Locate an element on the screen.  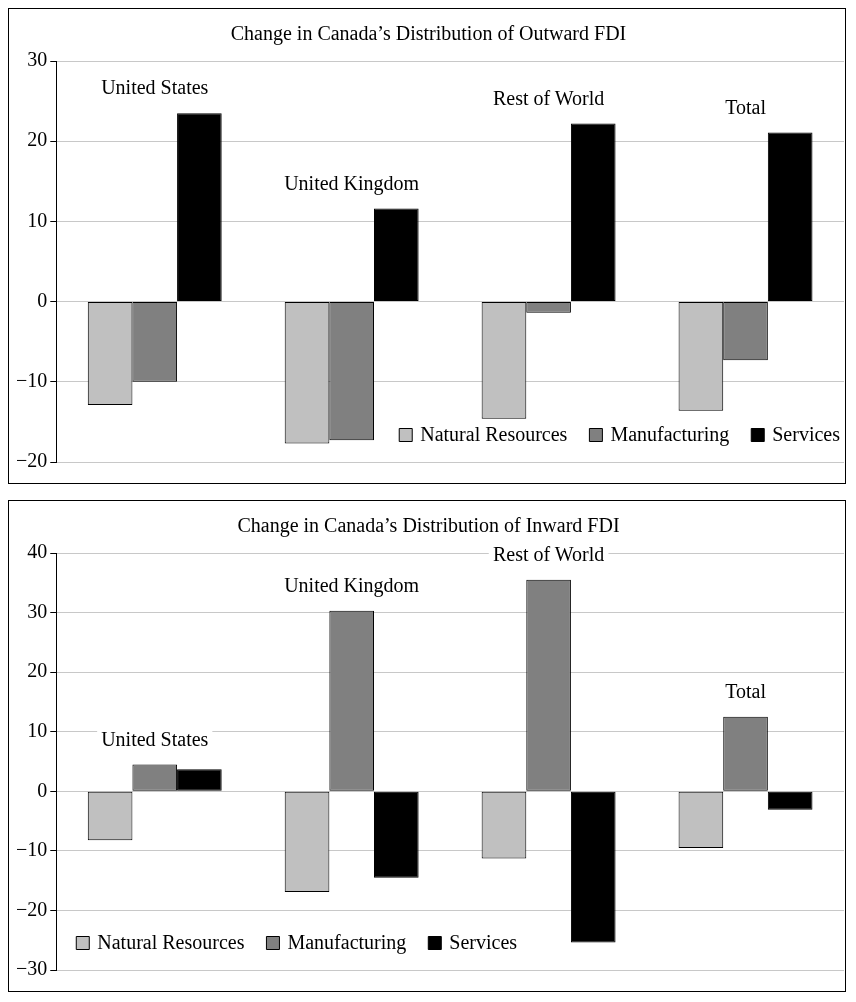
y-tick-label: 40 is located at coordinates (37, 551).